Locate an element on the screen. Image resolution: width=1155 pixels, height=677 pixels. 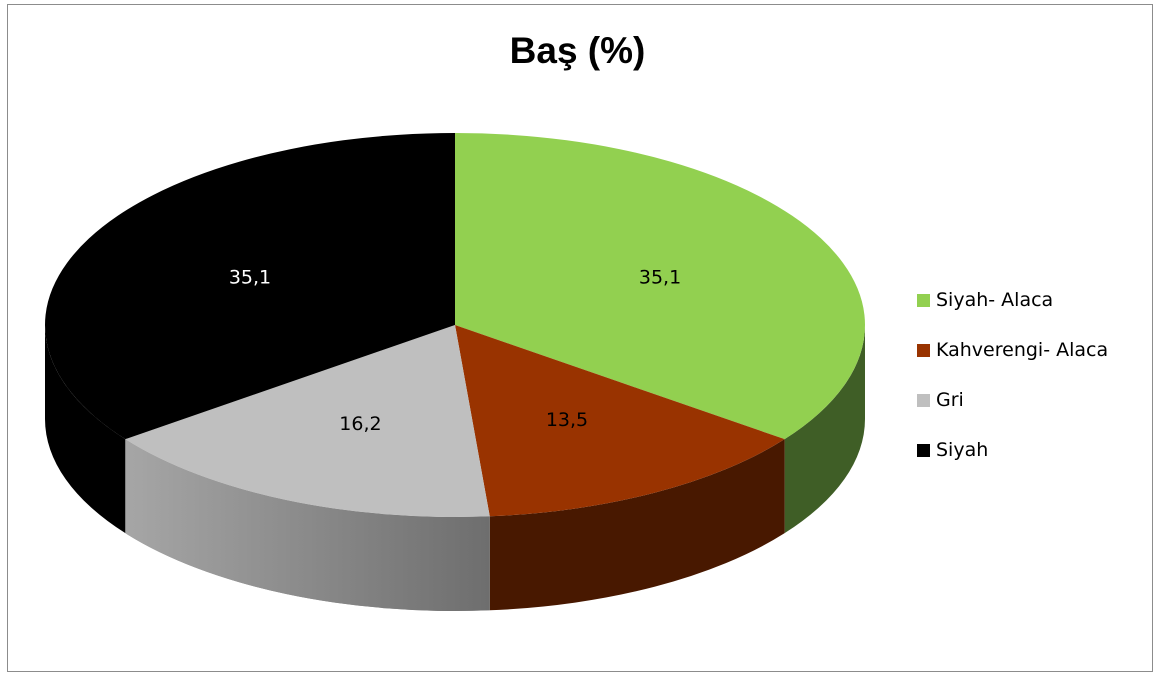
data-label: 13,5 is located at coordinates (567, 420).